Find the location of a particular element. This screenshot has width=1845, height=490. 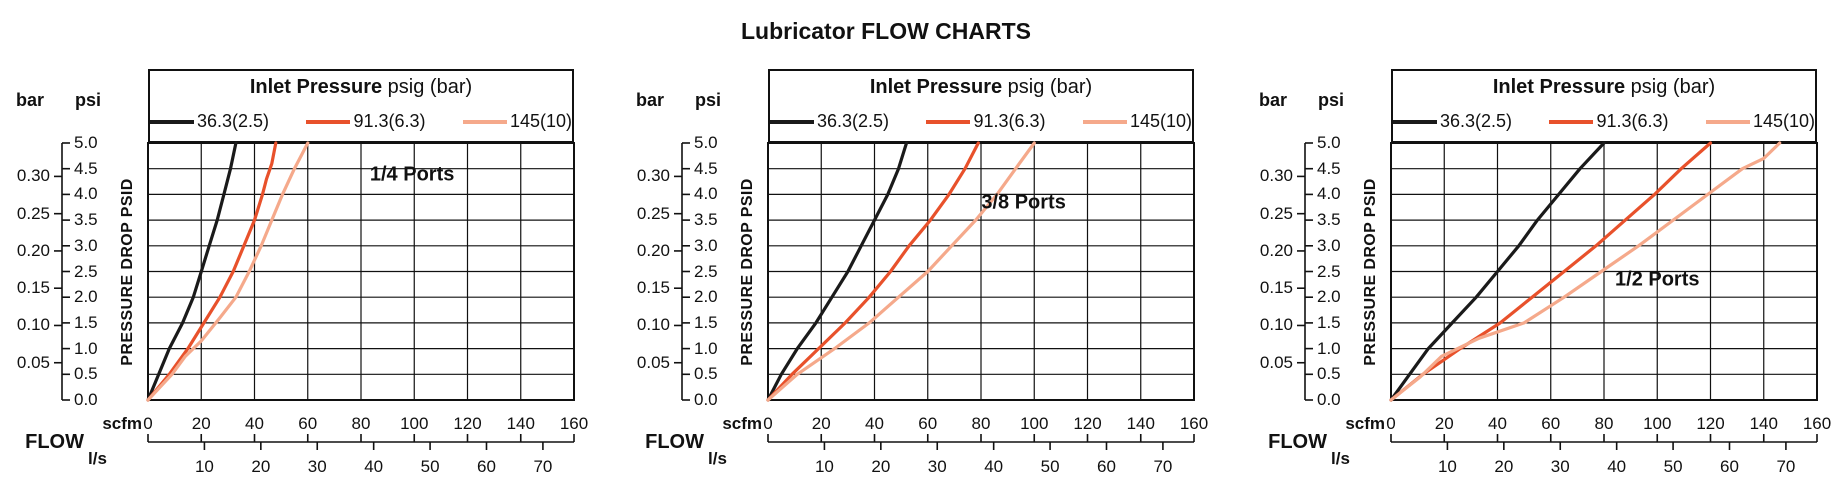

plot-area is located at coordinates (980, 271).